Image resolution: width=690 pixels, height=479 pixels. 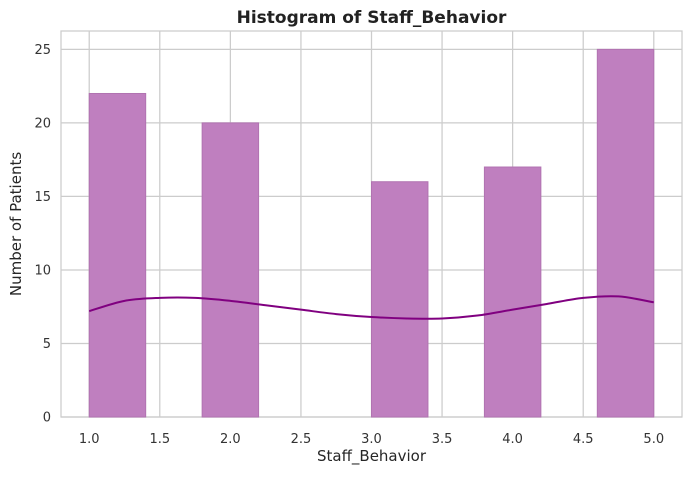 I want to click on x-tick-label: 4.5, so click(x=583, y=439).